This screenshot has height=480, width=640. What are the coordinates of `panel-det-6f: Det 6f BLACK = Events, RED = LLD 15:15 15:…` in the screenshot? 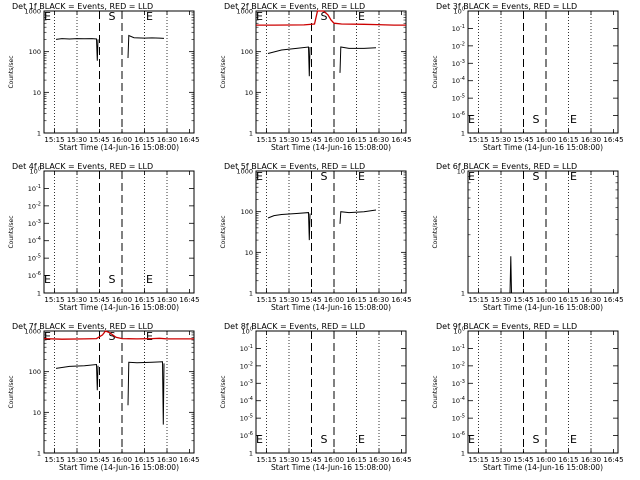 It's located at (528, 237).